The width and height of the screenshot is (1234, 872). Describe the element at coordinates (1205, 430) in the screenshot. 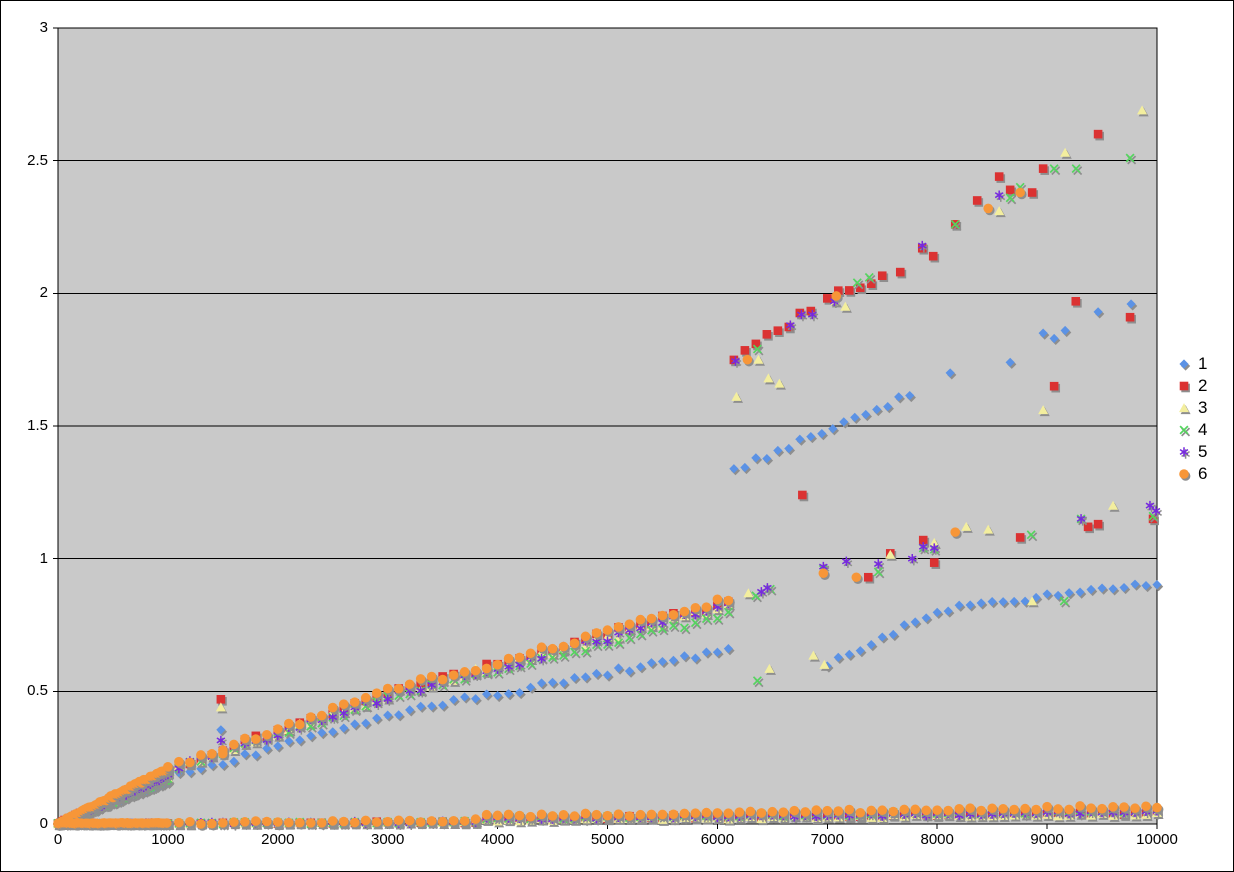

I see `legend-item-4: 4` at that location.